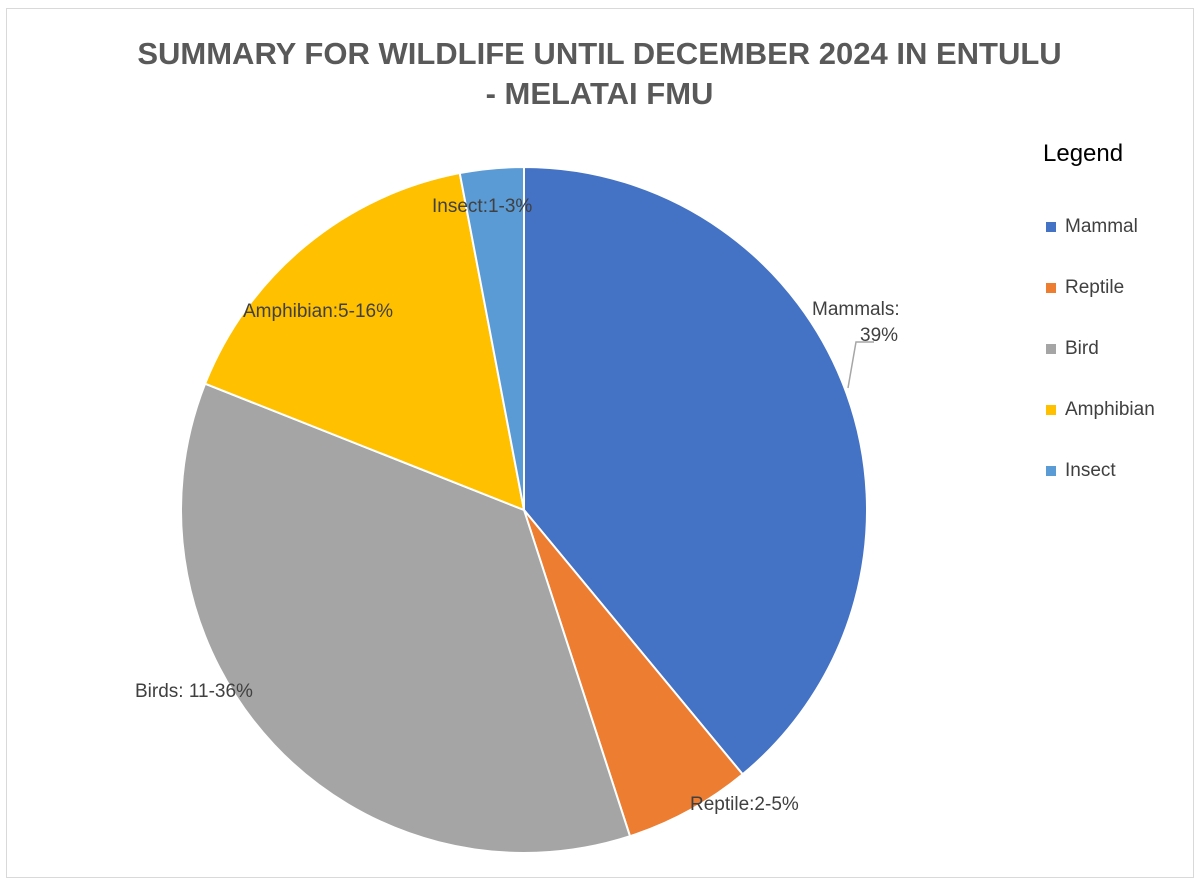 The width and height of the screenshot is (1199, 878). Describe the element at coordinates (194, 691) in the screenshot. I see `data-label-bird: Birds: 11-36%` at that location.